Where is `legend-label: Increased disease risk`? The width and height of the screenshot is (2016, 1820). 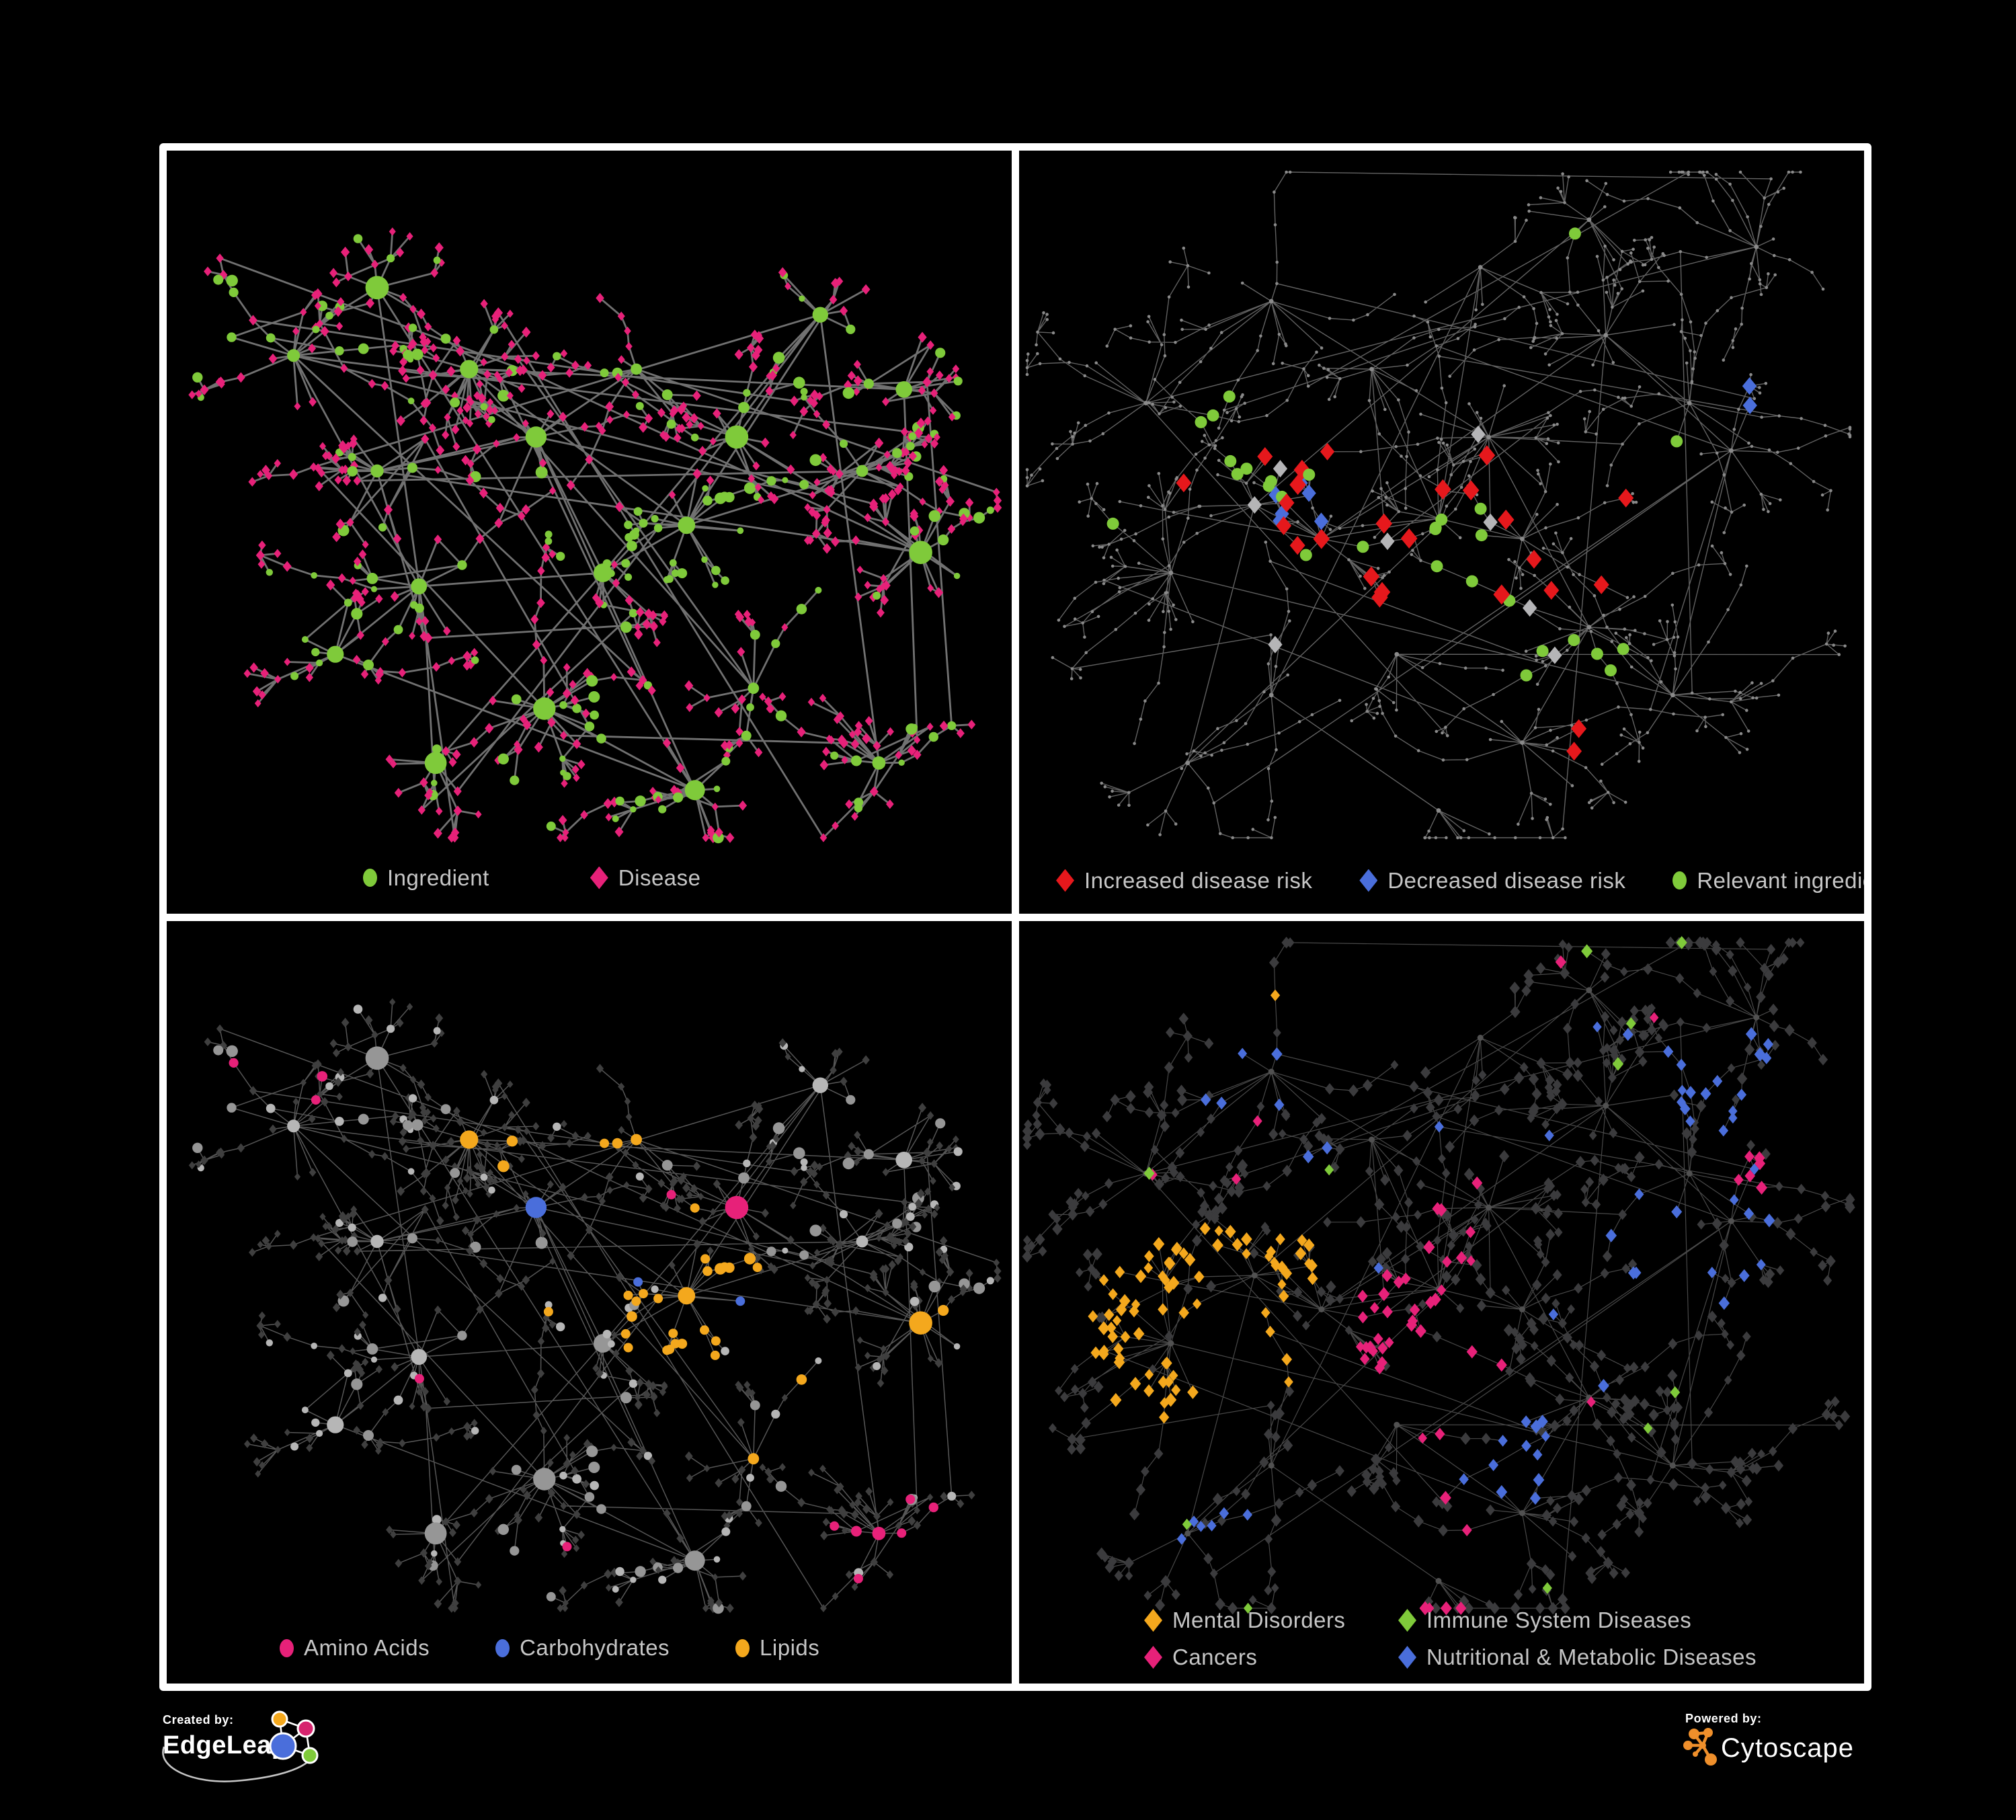
legend-label: Increased disease risk is located at coordinates (1198, 880).